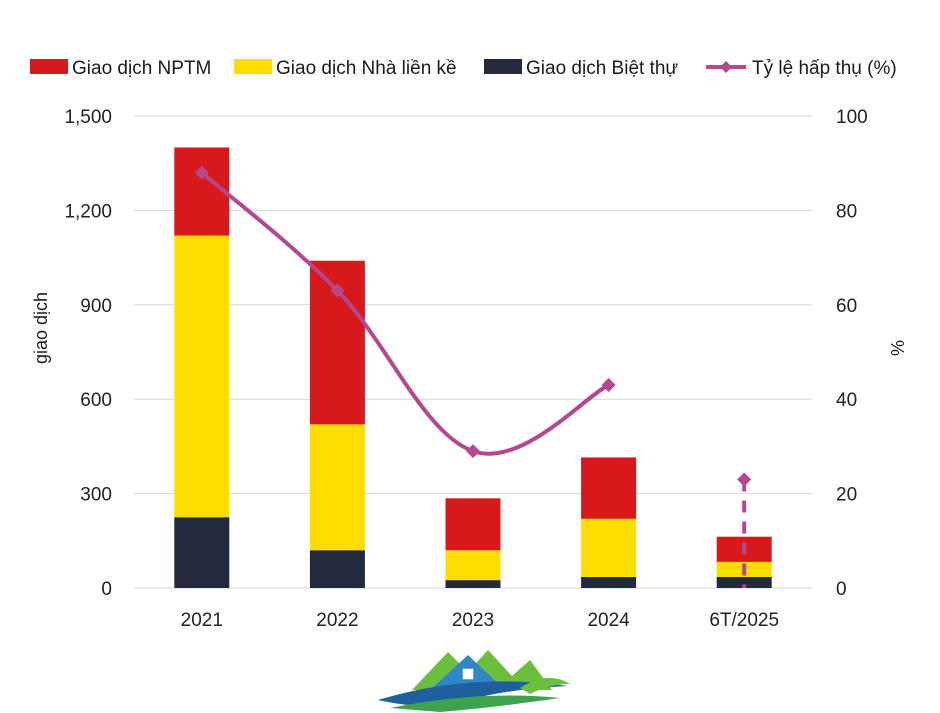 The image size is (940, 713). Describe the element at coordinates (96, 306) in the screenshot. I see `y-tick-label: 900` at that location.